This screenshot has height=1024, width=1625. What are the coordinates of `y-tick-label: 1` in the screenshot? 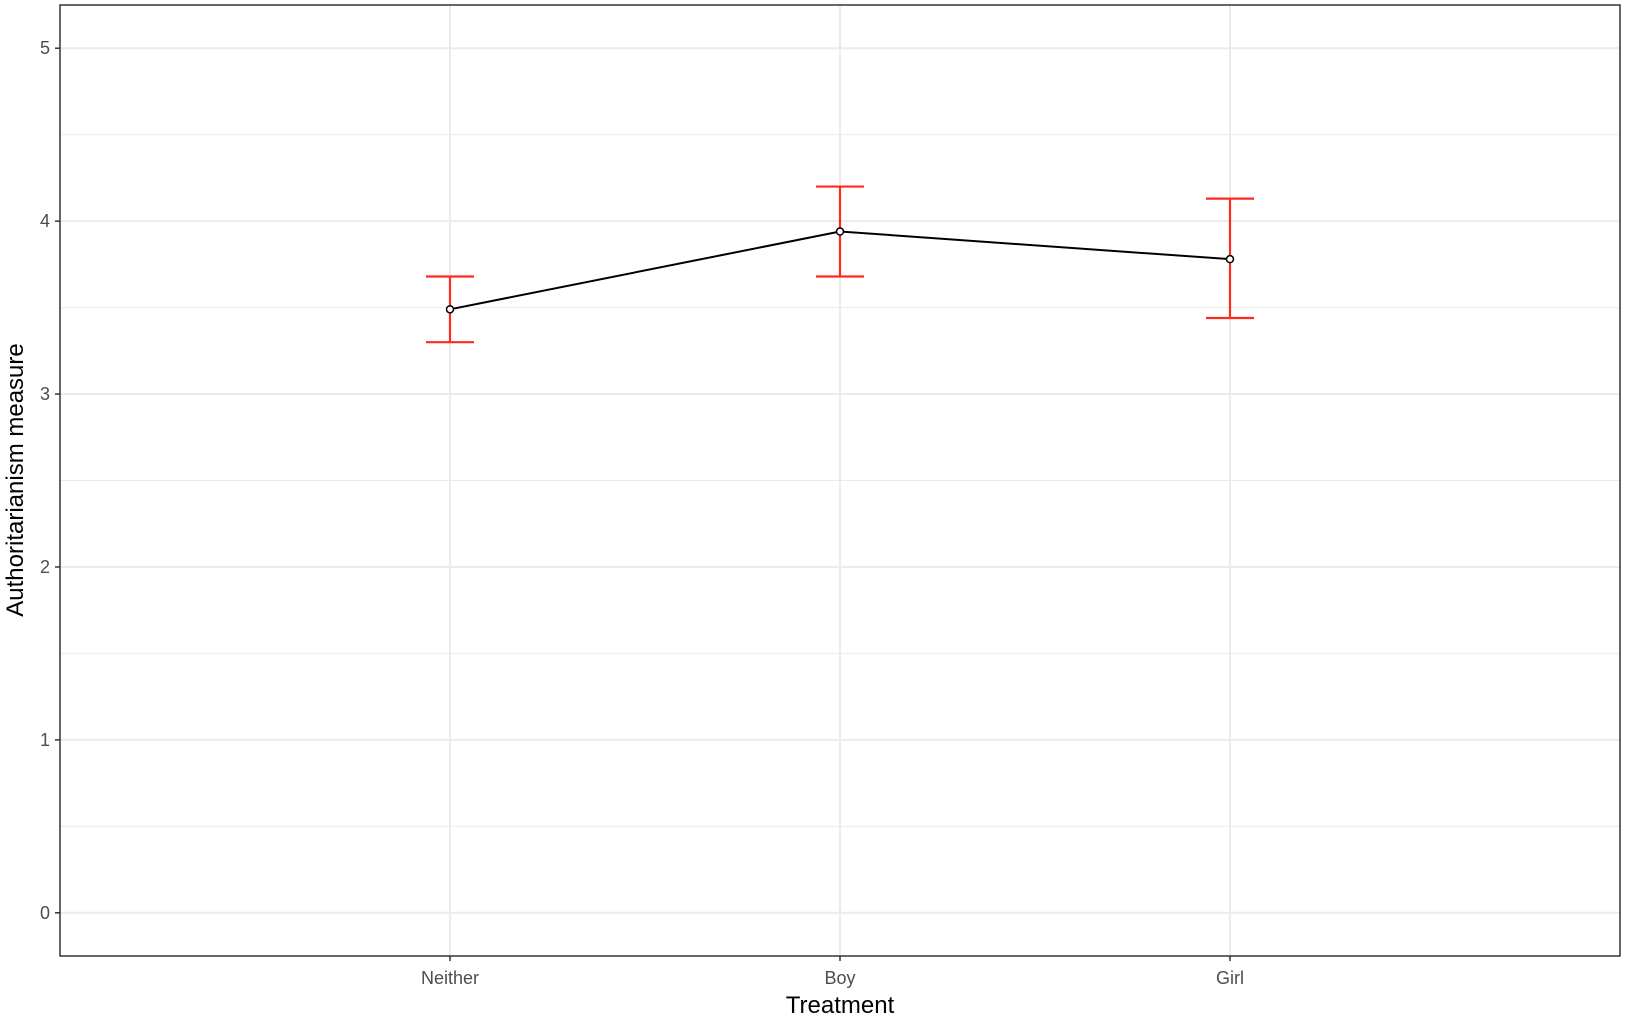 It's located at (45, 740).